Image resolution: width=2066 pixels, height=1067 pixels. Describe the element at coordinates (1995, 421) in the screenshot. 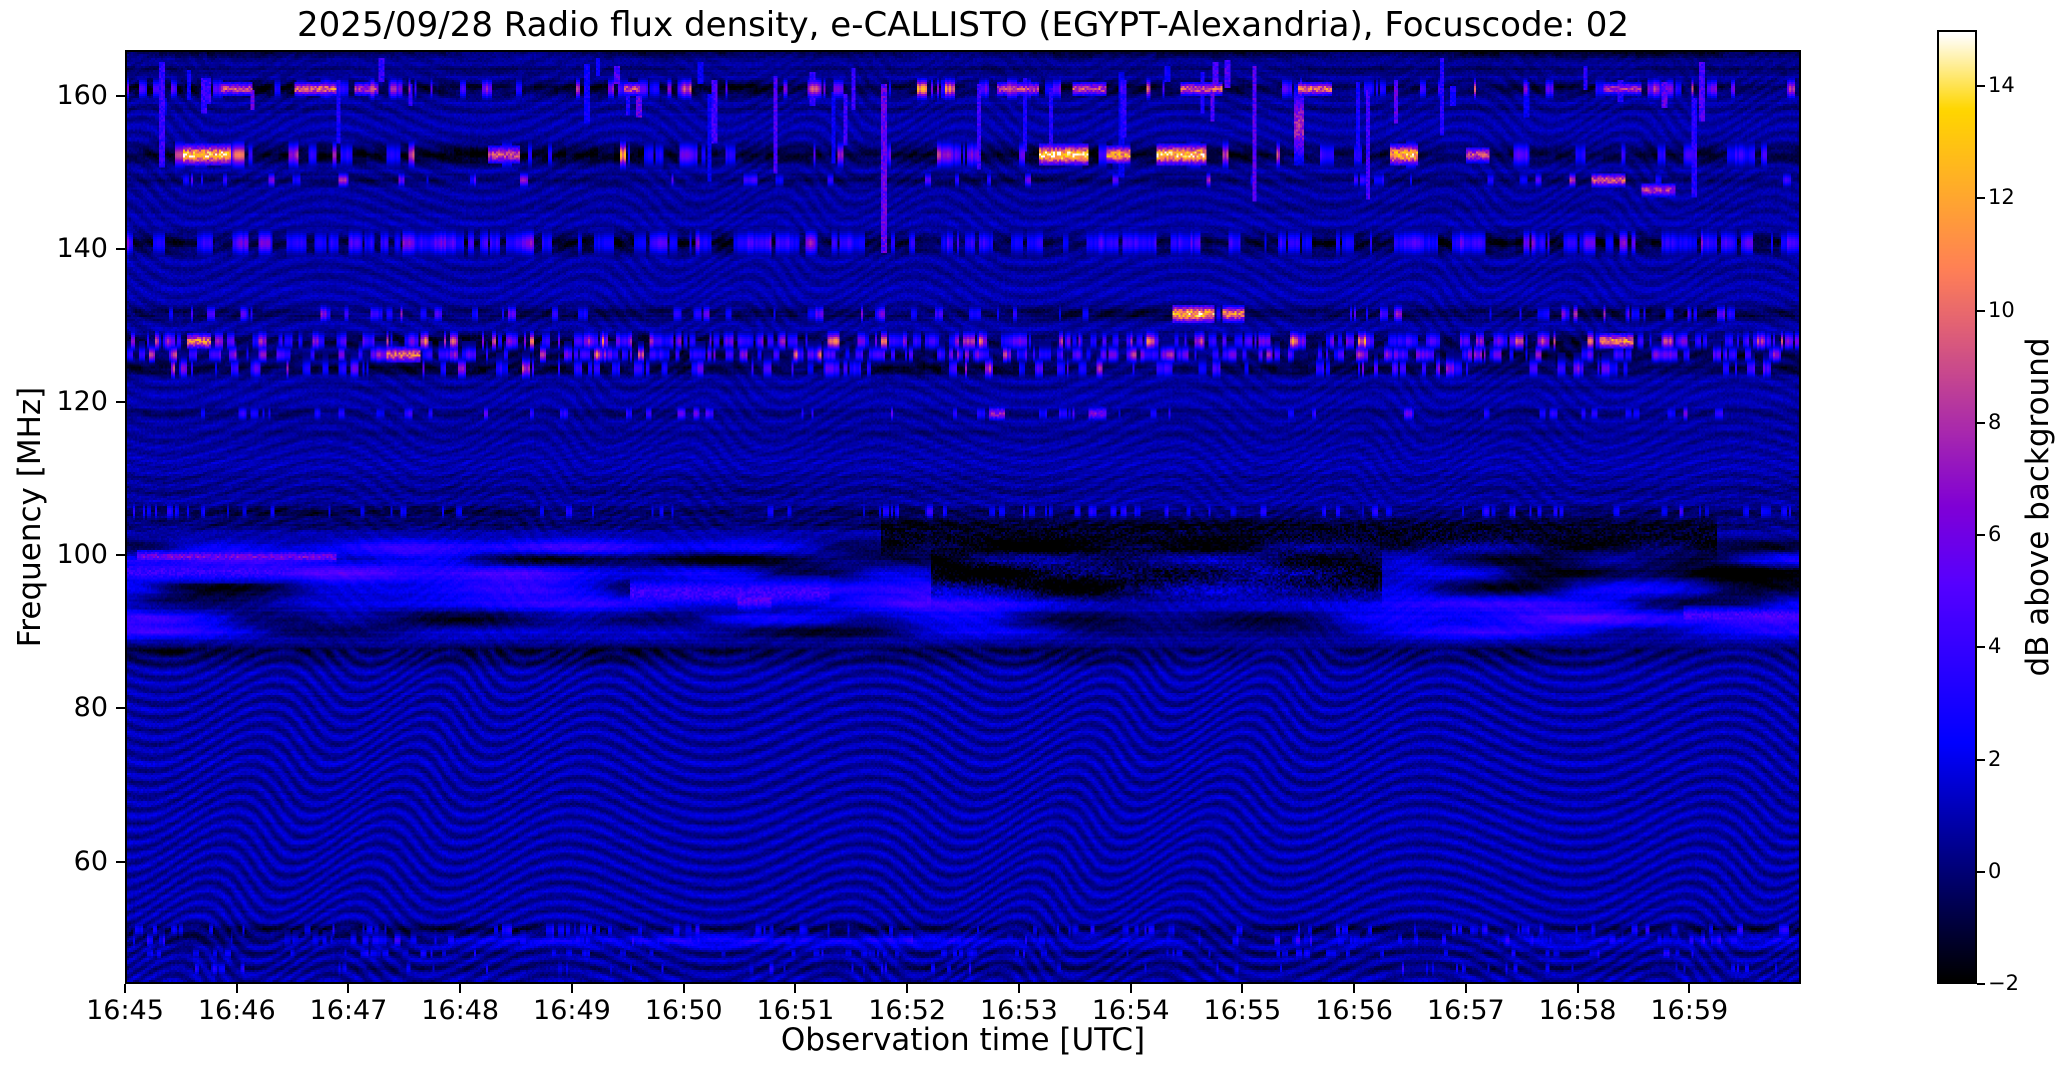

I see `colorbar-tick-label: 8` at that location.